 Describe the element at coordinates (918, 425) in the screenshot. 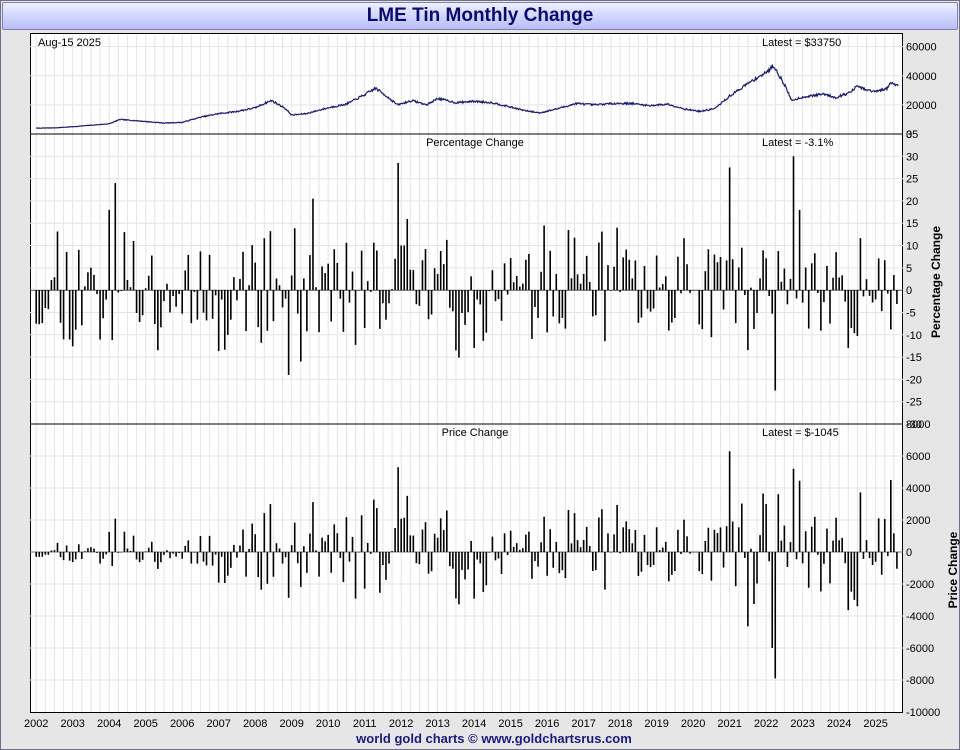

I see `y-tick-label: 8000` at that location.